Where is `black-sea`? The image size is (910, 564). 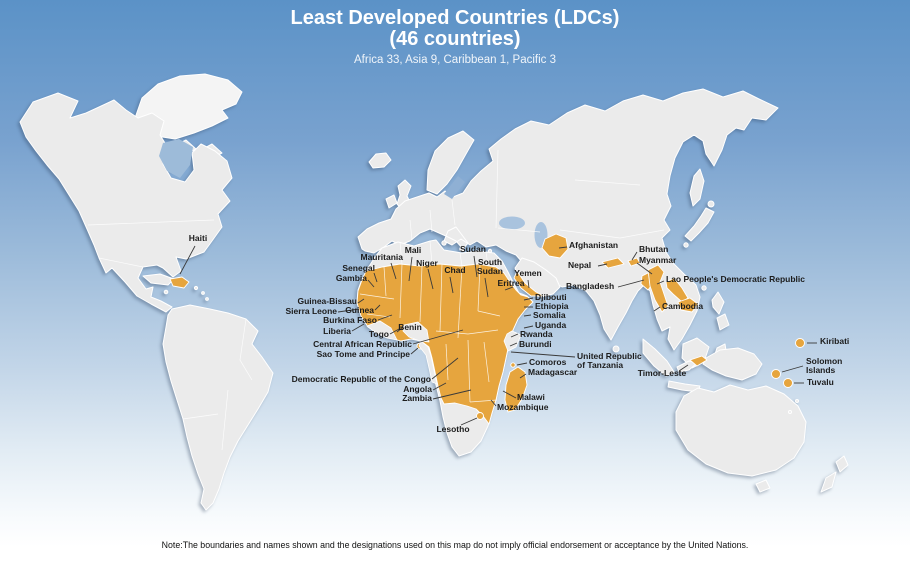 black-sea is located at coordinates (512, 223).